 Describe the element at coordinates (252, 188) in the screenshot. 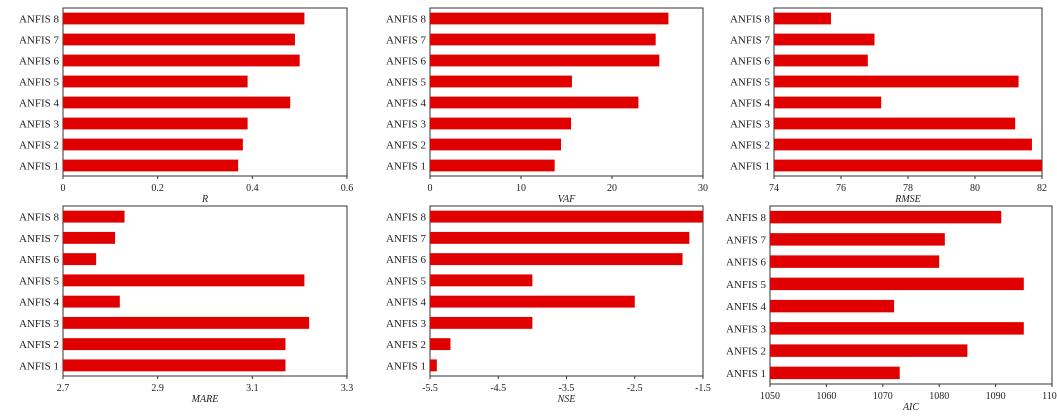

I see `x-tick-label: 0.4` at that location.